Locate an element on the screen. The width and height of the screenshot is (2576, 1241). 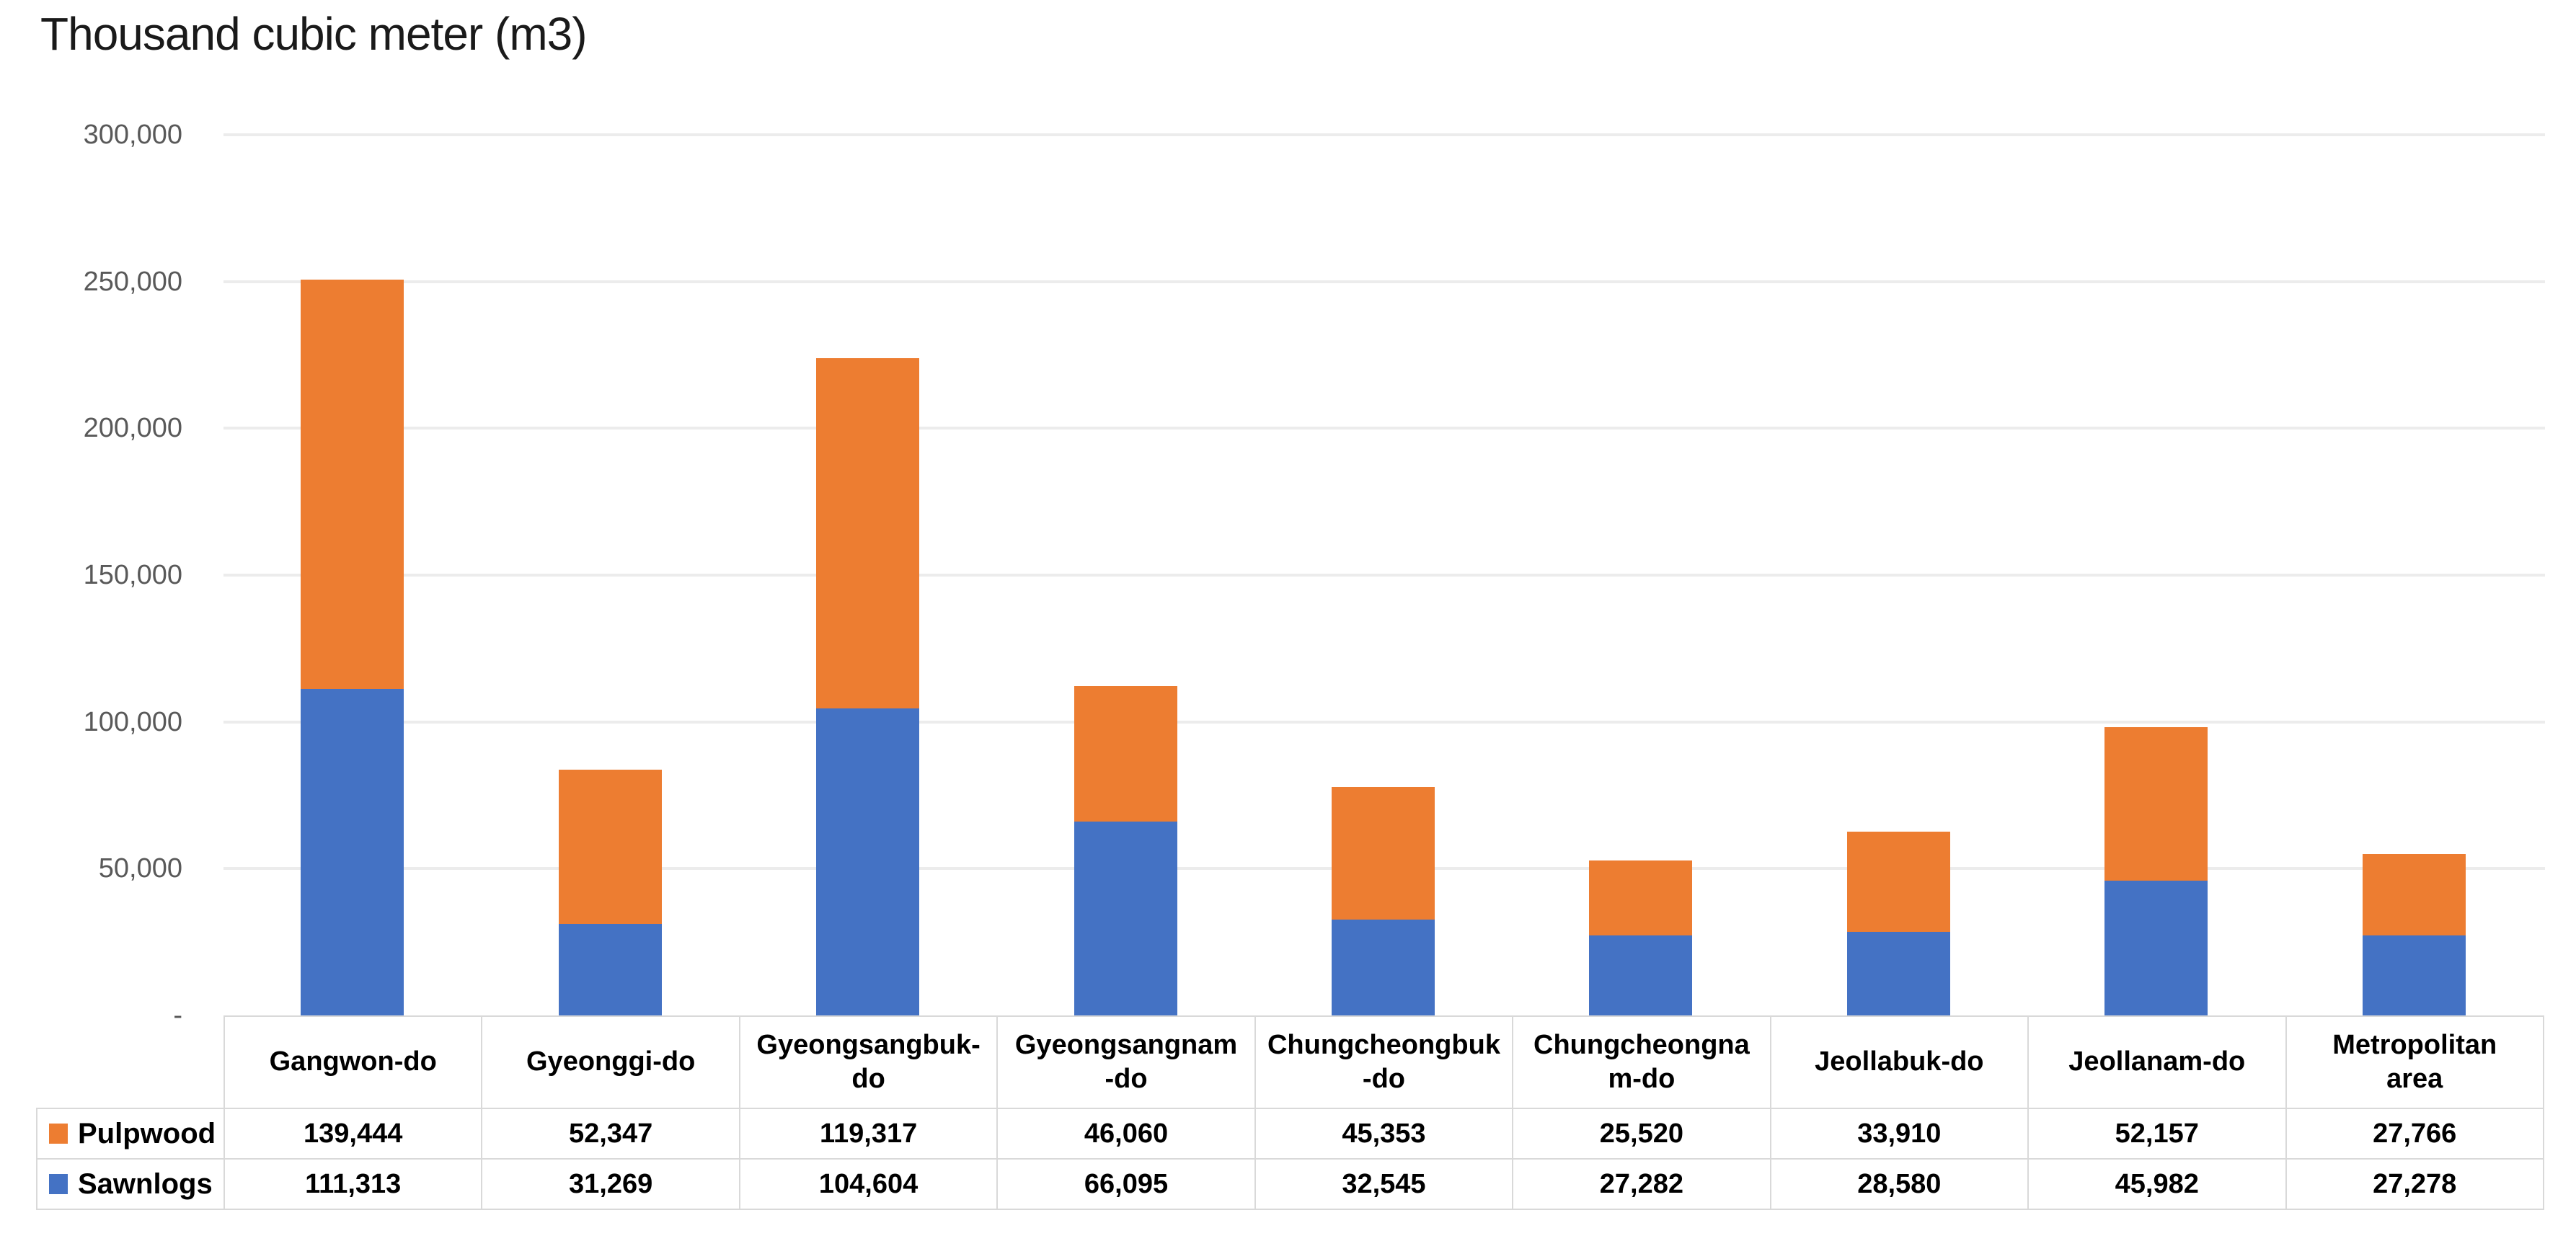
table-header-gangwon-do: Gangwon-do is located at coordinates (353, 1062).